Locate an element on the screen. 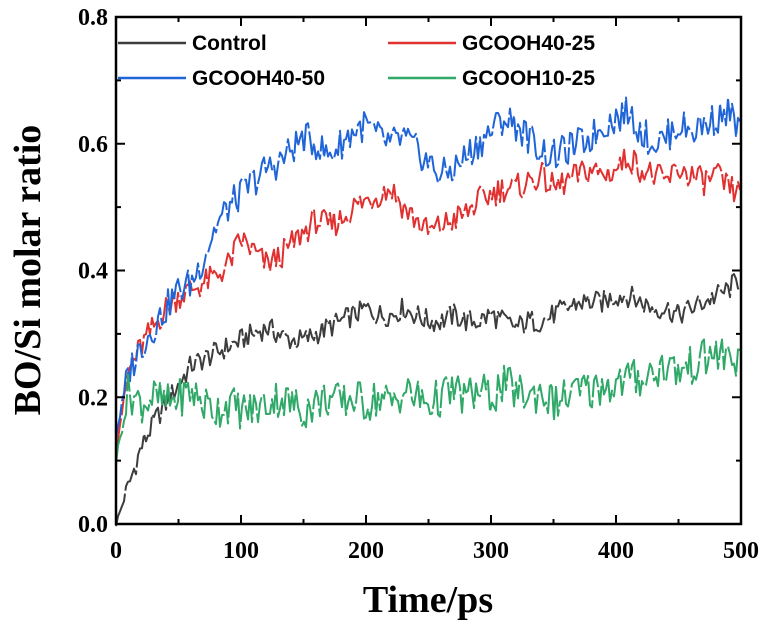 Image resolution: width=768 pixels, height=627 pixels. y-tick-label-0.2: 0.2 is located at coordinates (93, 398).